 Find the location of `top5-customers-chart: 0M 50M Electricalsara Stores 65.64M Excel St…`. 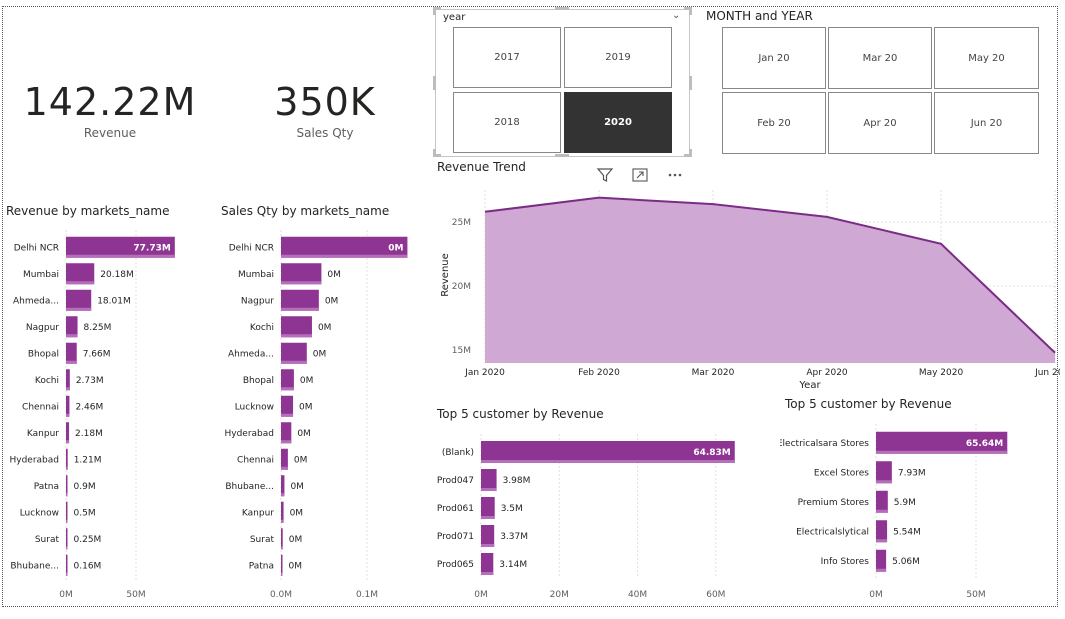

top5-customers-chart: 0M 50M Electricalsara Stores 65.64M Excel St… is located at coordinates (917, 511).